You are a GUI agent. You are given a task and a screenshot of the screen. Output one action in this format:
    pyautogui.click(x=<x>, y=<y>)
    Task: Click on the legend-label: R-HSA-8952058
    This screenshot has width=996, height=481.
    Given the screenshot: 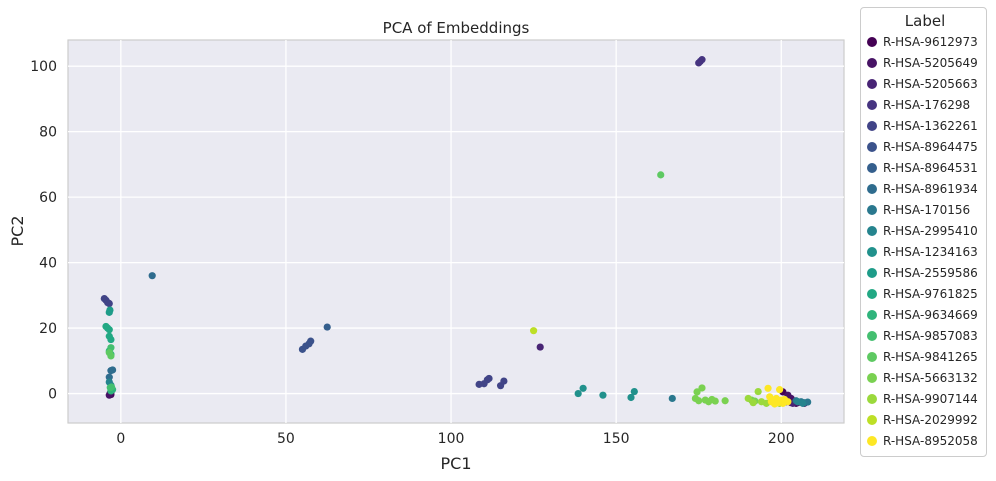 What is the action you would take?
    pyautogui.click(x=930, y=440)
    